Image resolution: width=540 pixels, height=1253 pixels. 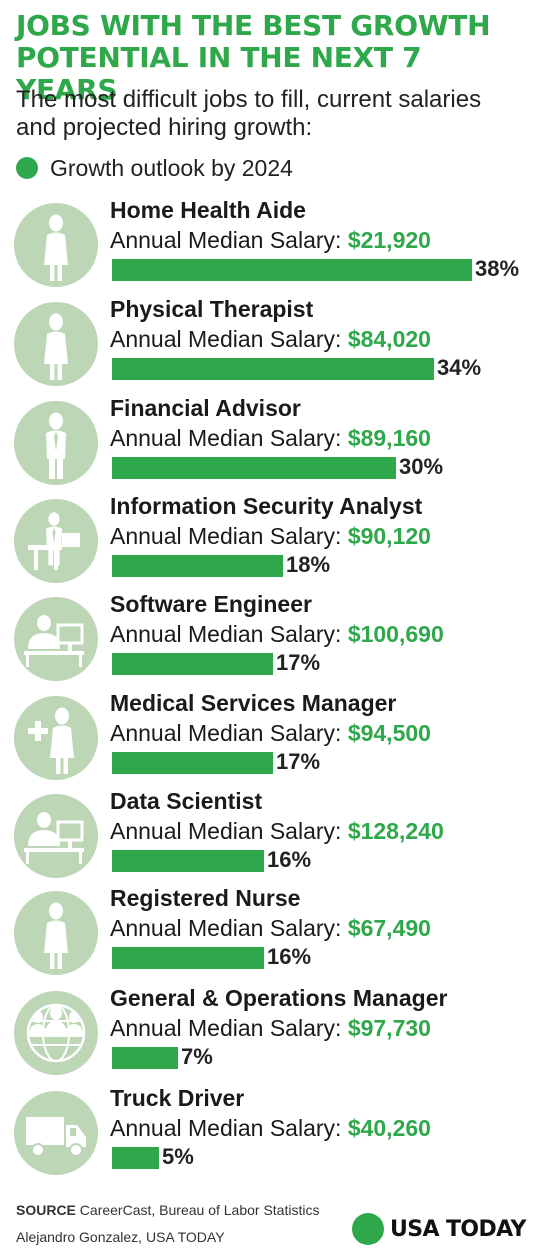 What do you see at coordinates (120, 1237) in the screenshot?
I see `credit-line: Alejandro Gonzalez, USA TODAY` at bounding box center [120, 1237].